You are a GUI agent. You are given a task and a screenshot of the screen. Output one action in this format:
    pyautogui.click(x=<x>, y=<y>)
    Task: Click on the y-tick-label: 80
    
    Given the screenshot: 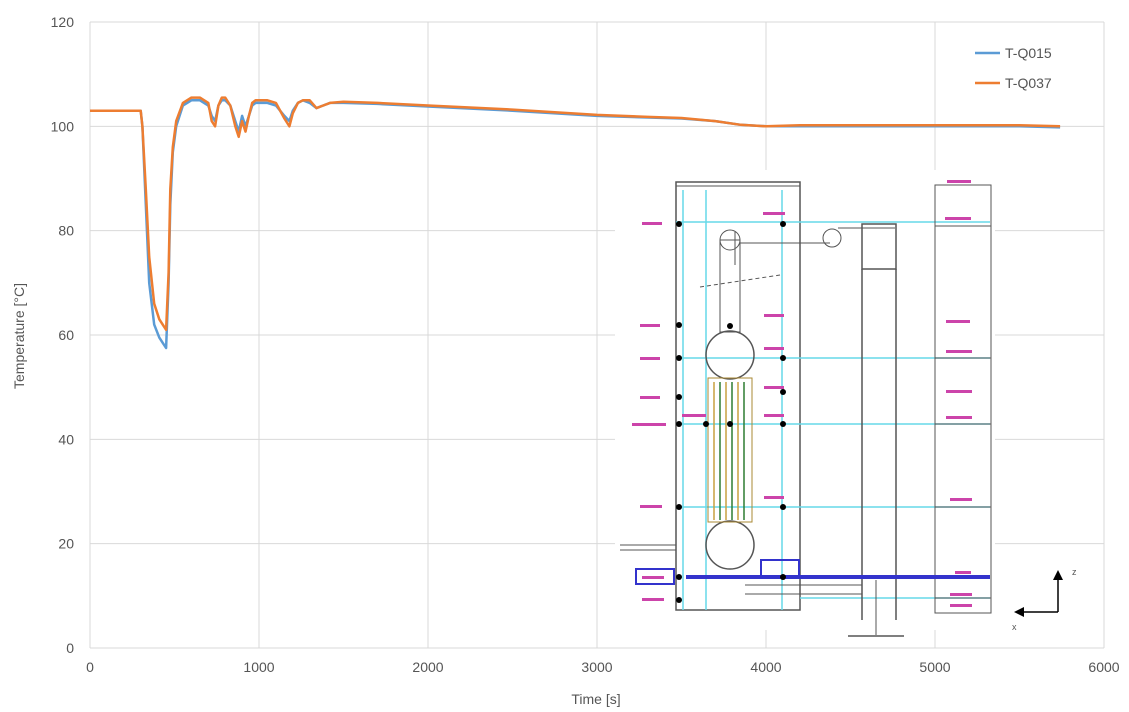 What is the action you would take?
    pyautogui.click(x=66, y=231)
    